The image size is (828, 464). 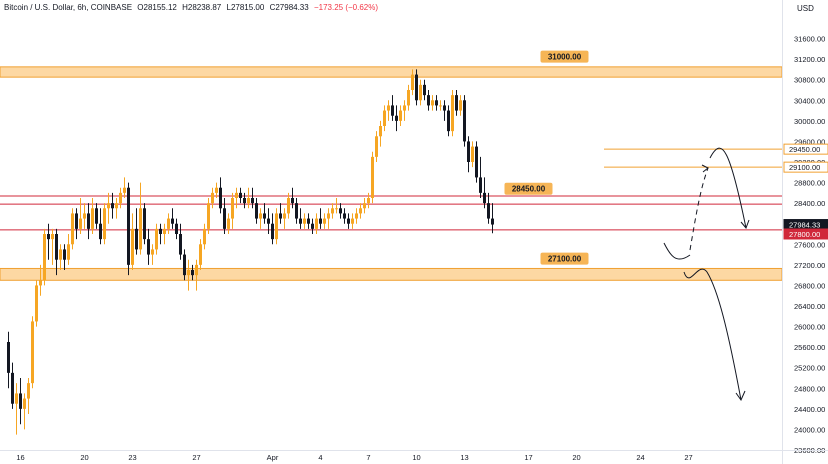 I want to click on zone-label-text: 28450.00, so click(x=529, y=189).